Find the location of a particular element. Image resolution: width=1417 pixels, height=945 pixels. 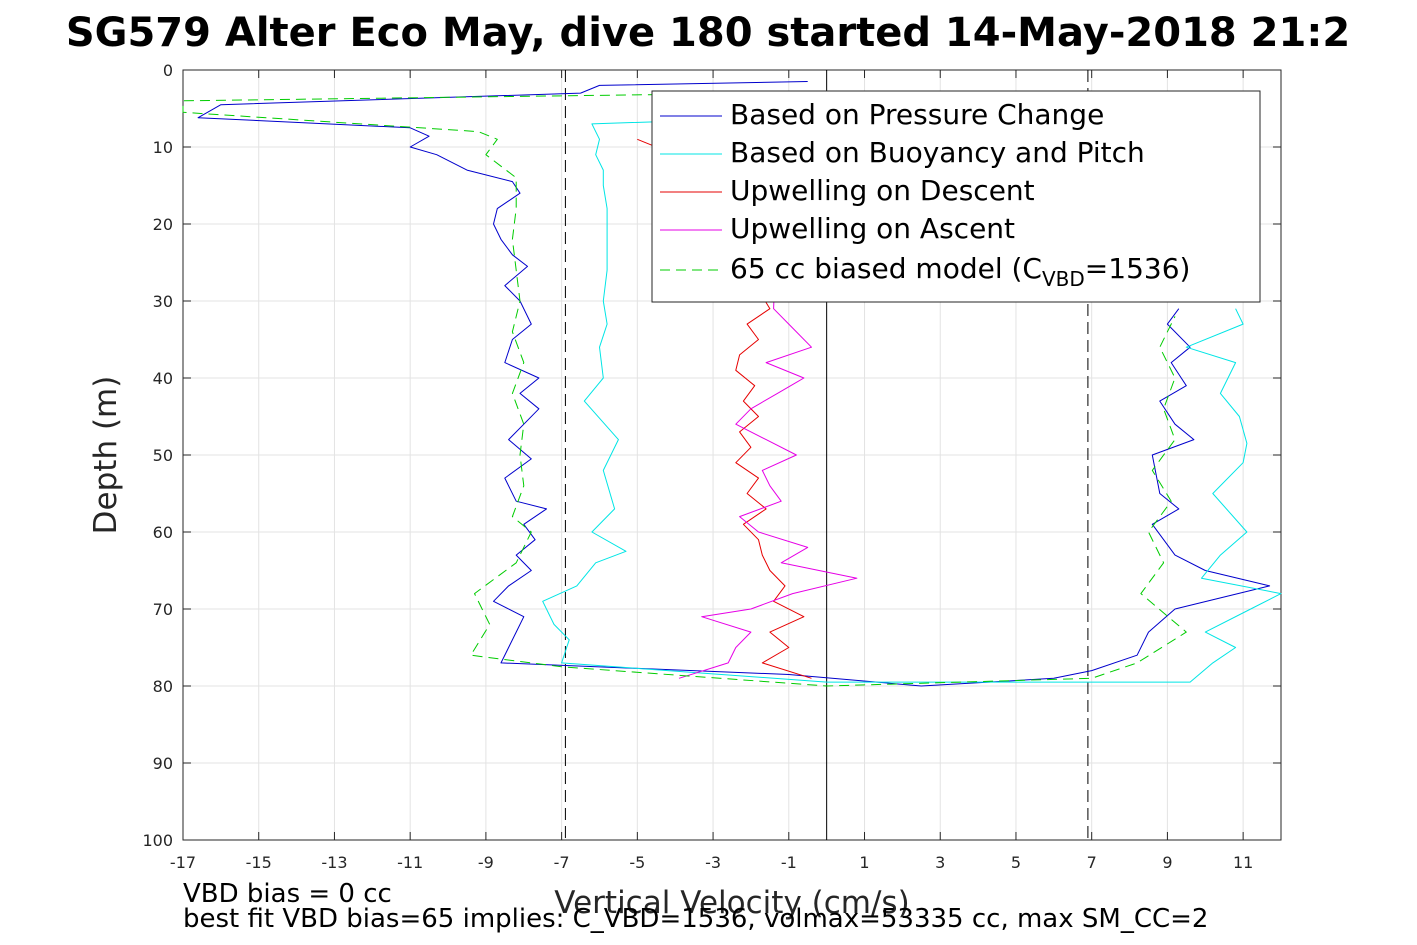

x-tick-label: -7 is located at coordinates (562, 862).